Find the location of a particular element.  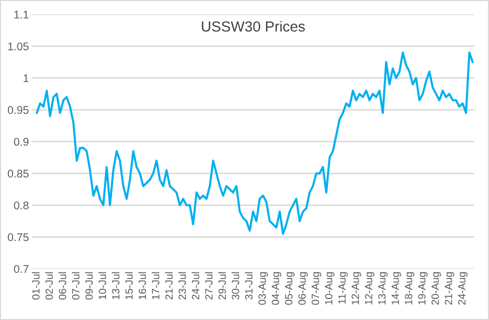

x-tick-label: 01-Jul is located at coordinates (36, 286).